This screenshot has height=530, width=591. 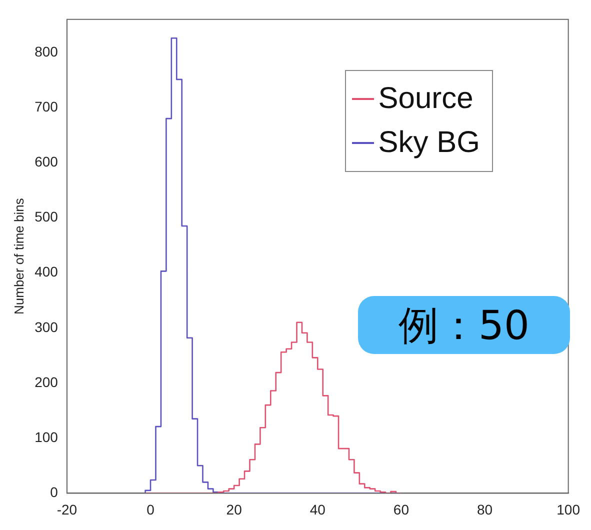 I want to click on y-tick-label: 700, so click(x=46, y=106).